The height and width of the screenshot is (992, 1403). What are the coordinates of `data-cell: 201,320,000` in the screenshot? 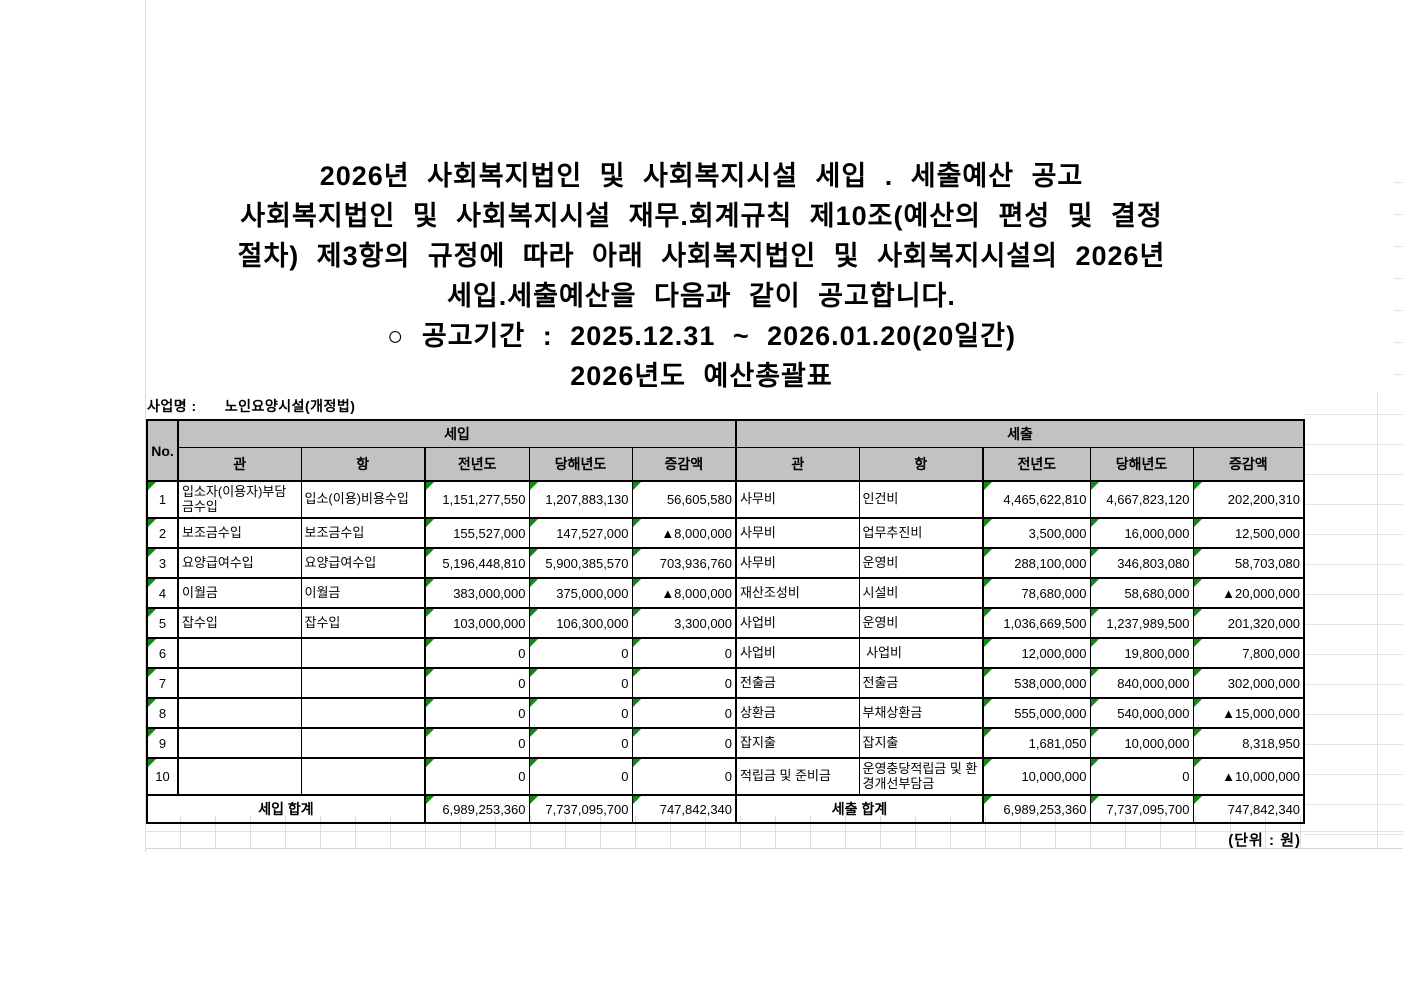 It's located at (1248, 623).